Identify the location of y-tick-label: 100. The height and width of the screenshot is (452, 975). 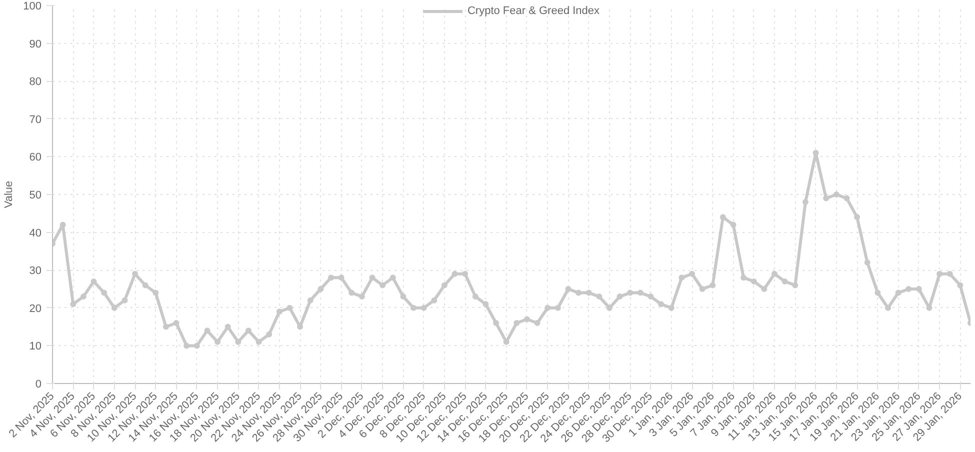
(32, 6).